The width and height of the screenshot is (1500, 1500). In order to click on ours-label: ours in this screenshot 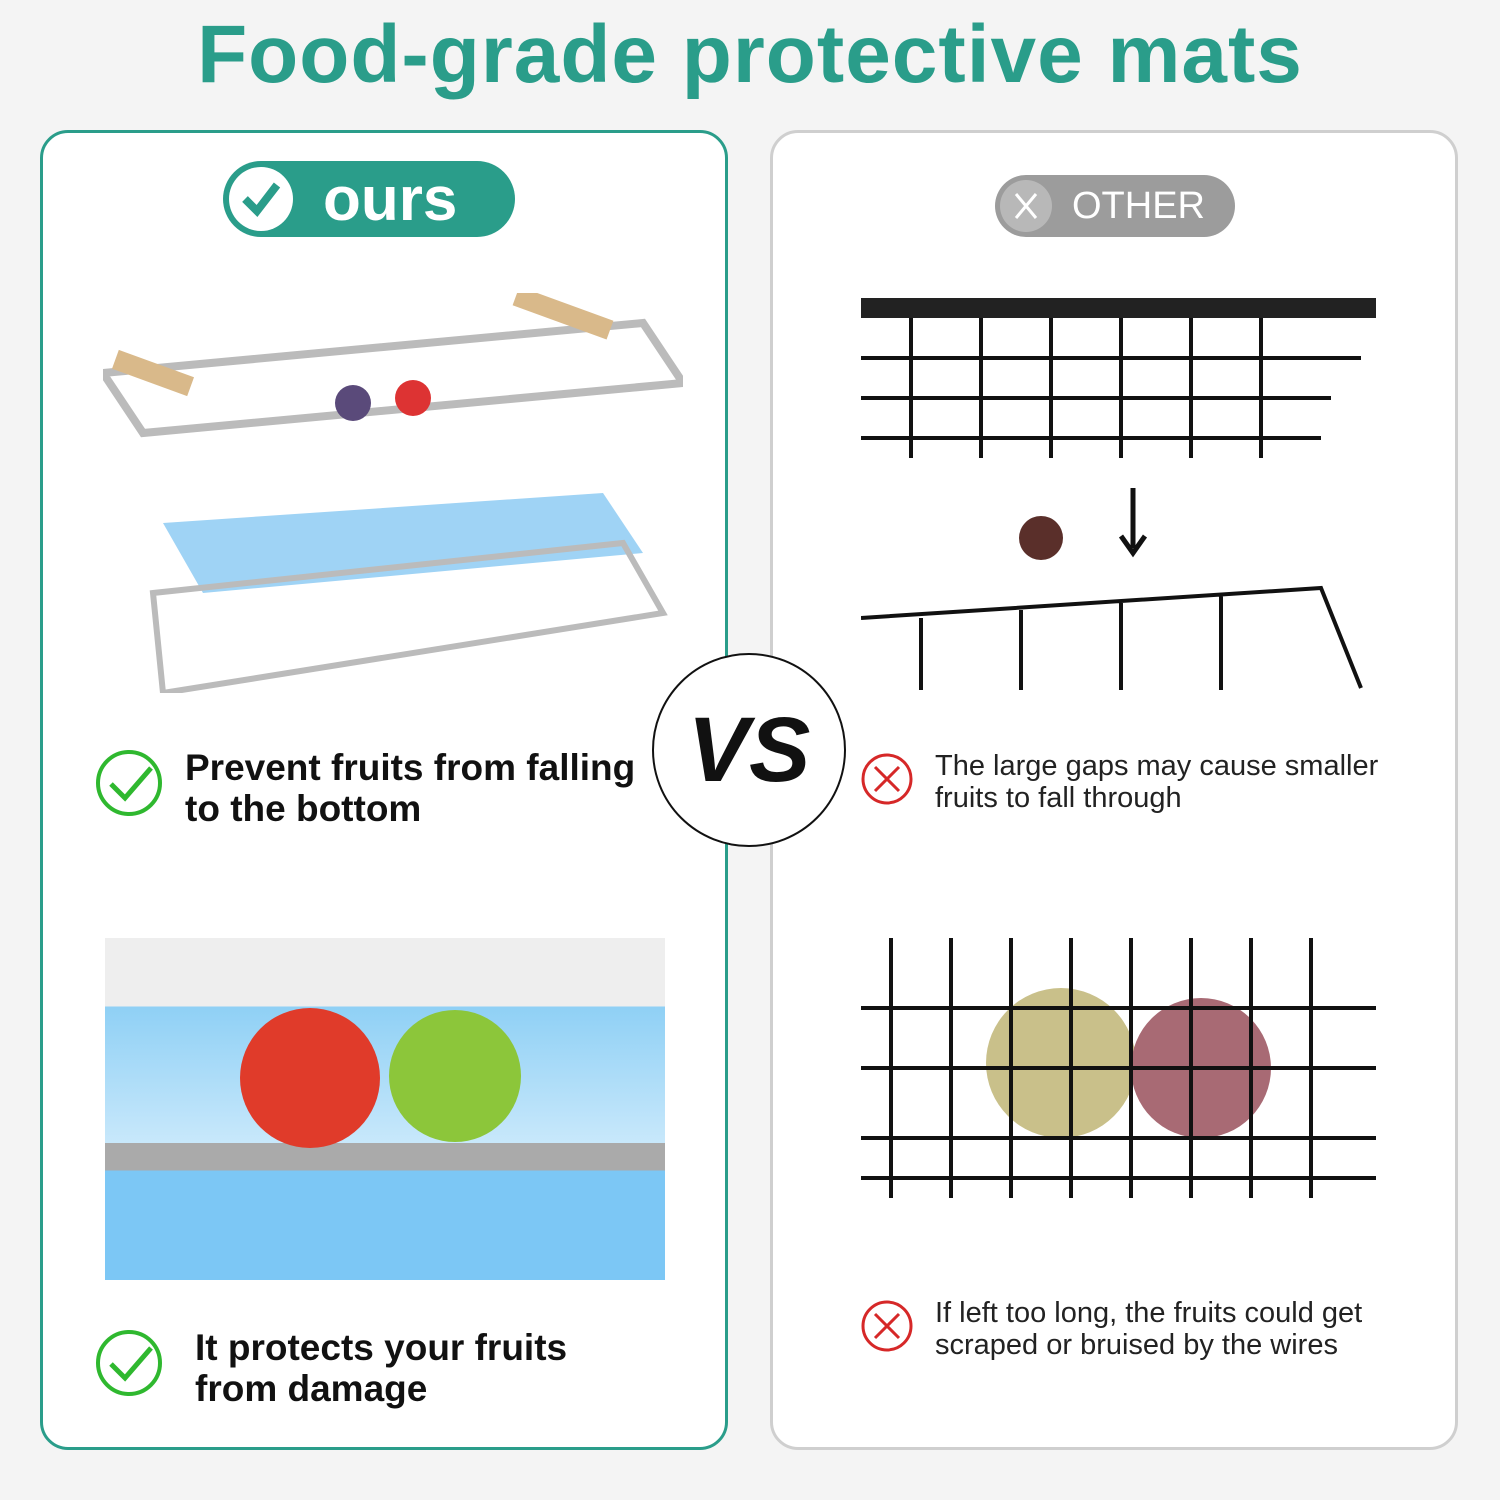, I will do `click(390, 199)`.